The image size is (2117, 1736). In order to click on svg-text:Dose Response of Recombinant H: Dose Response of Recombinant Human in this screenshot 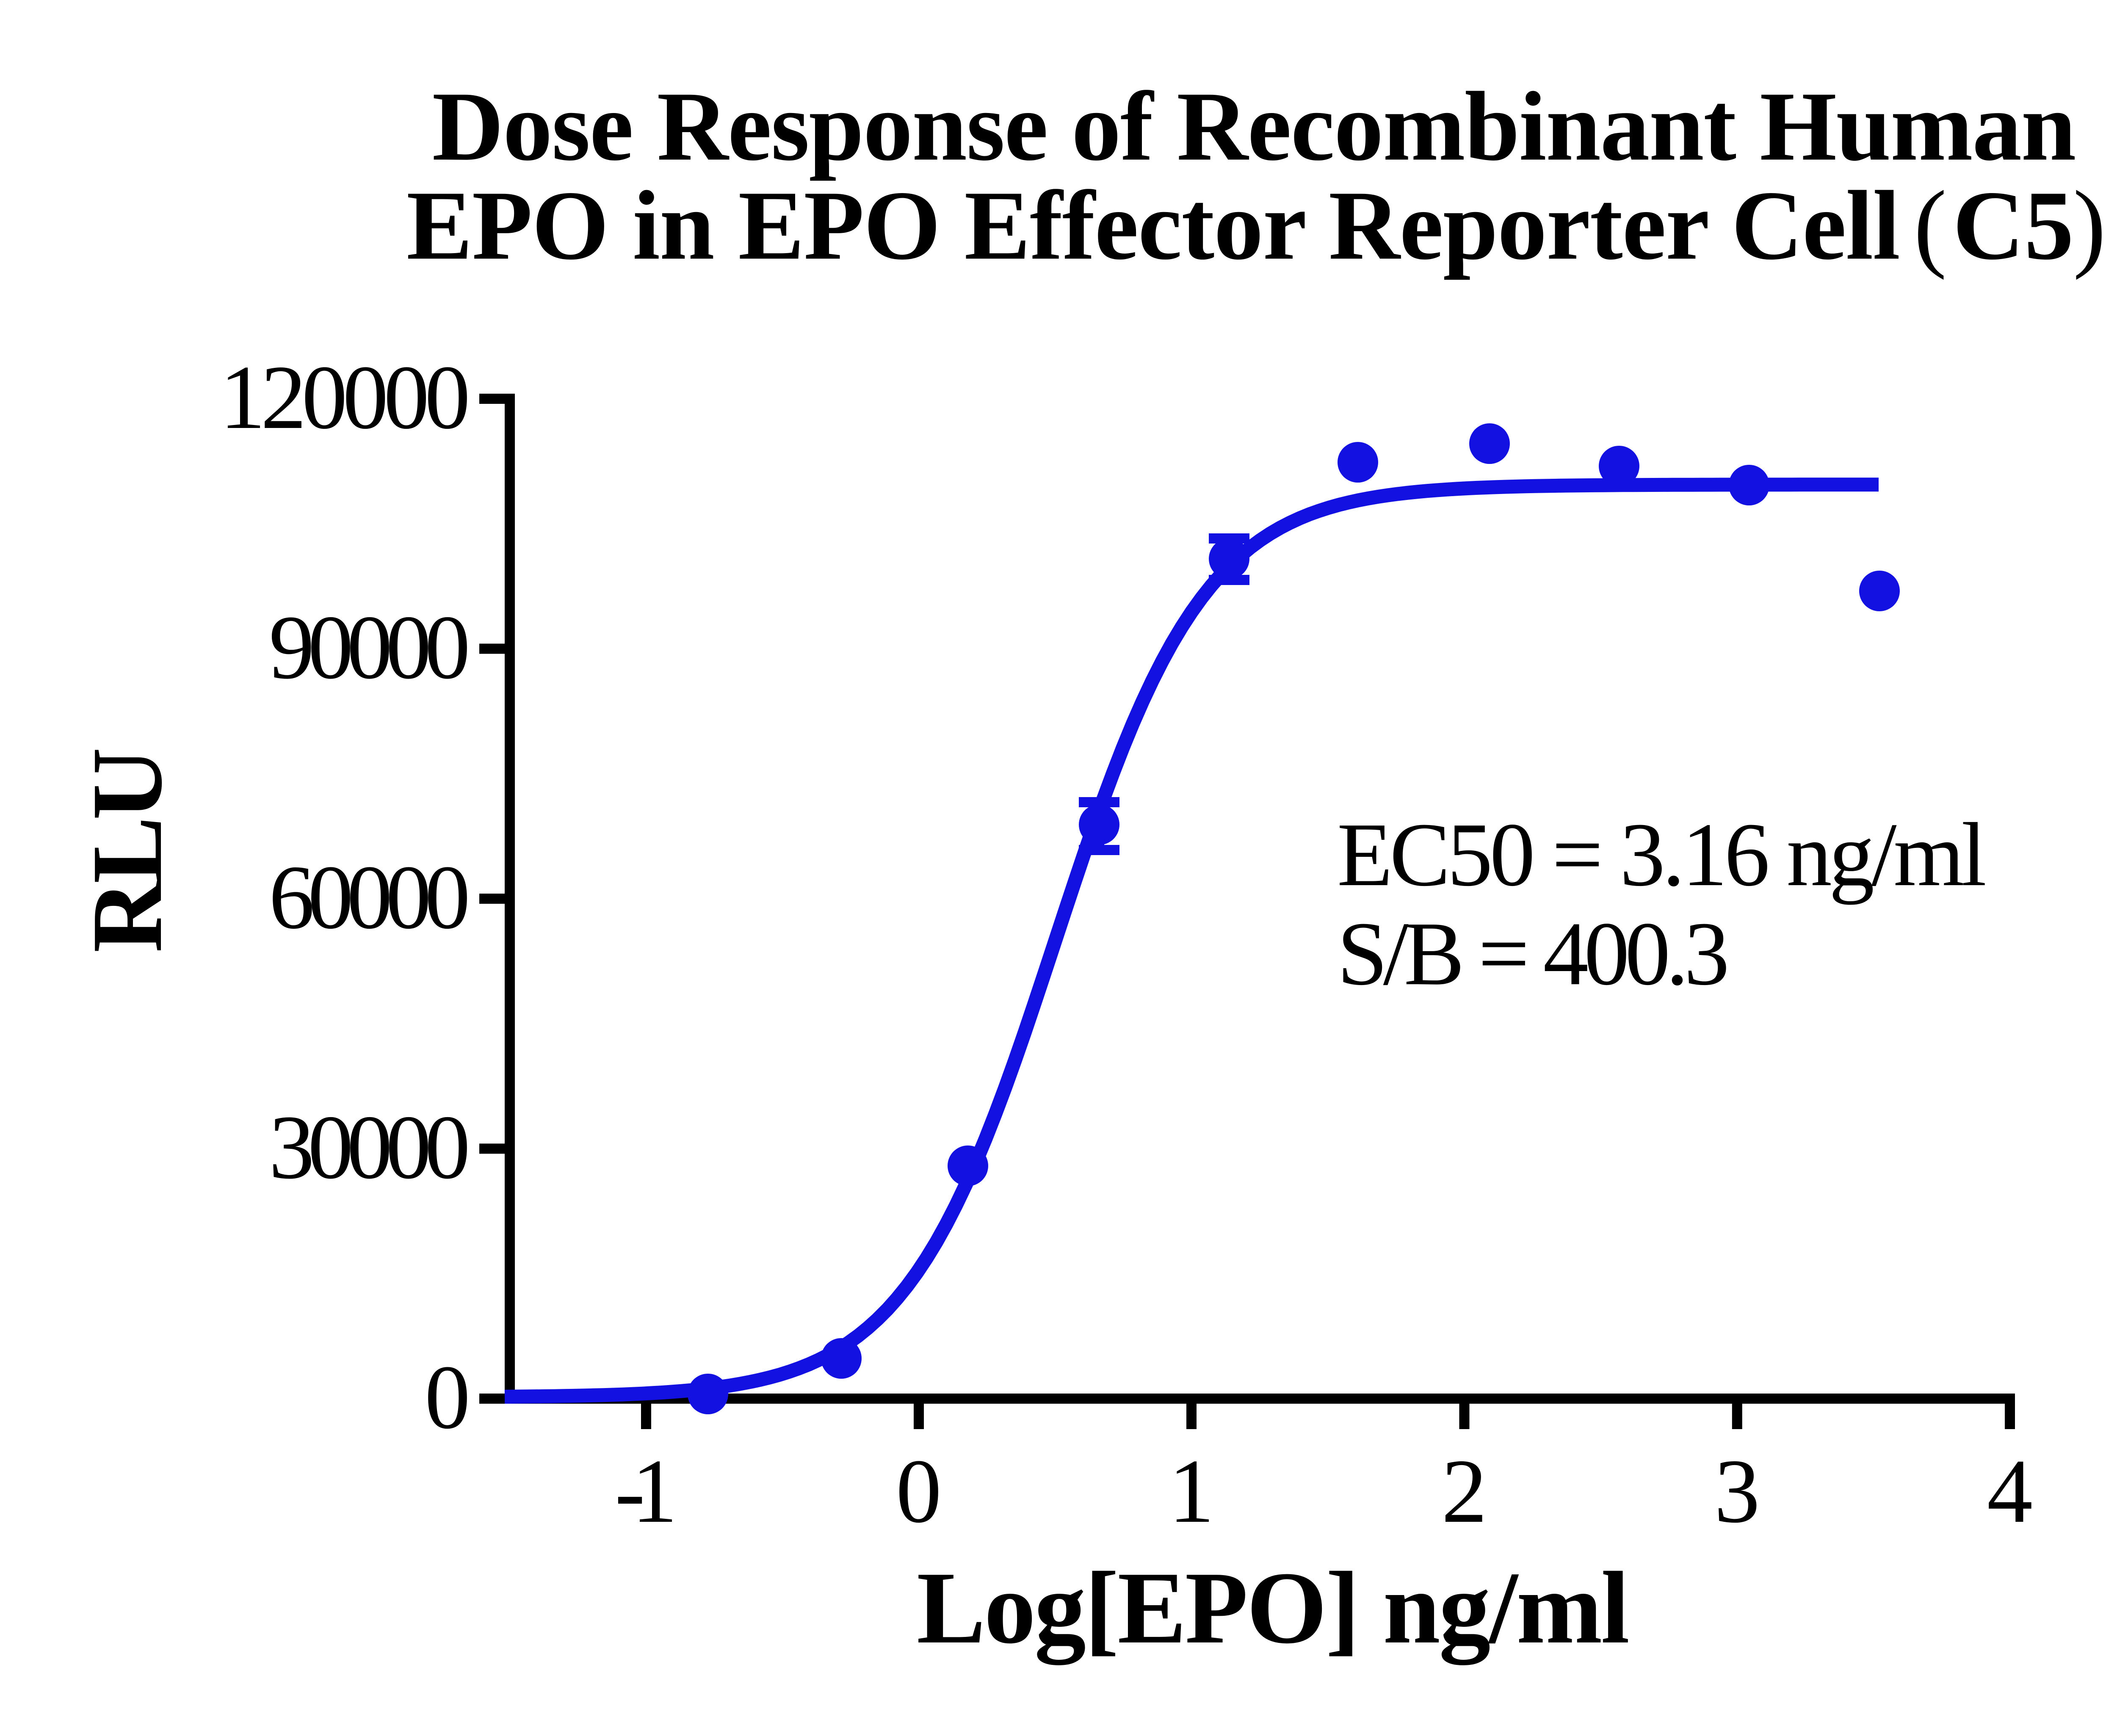, I will do `click(1254, 126)`.